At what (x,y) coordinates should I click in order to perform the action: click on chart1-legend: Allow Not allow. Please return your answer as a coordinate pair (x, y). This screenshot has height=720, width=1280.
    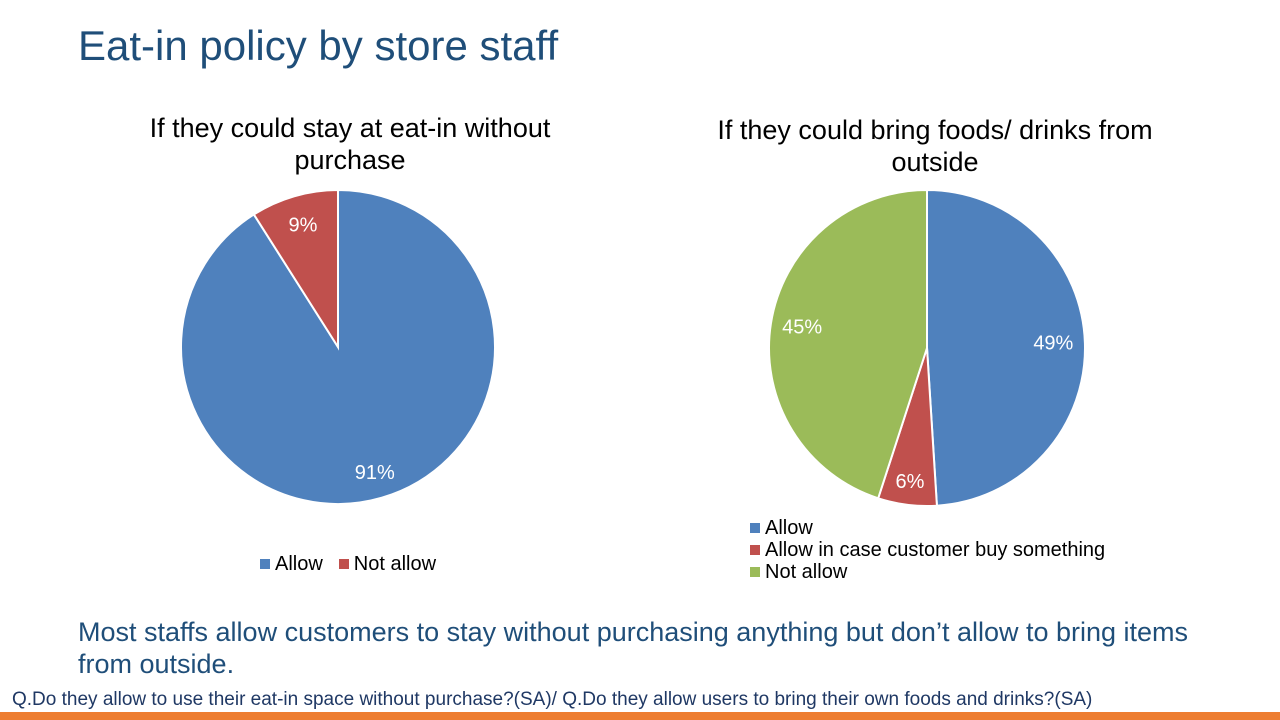
    Looking at the image, I should click on (348, 564).